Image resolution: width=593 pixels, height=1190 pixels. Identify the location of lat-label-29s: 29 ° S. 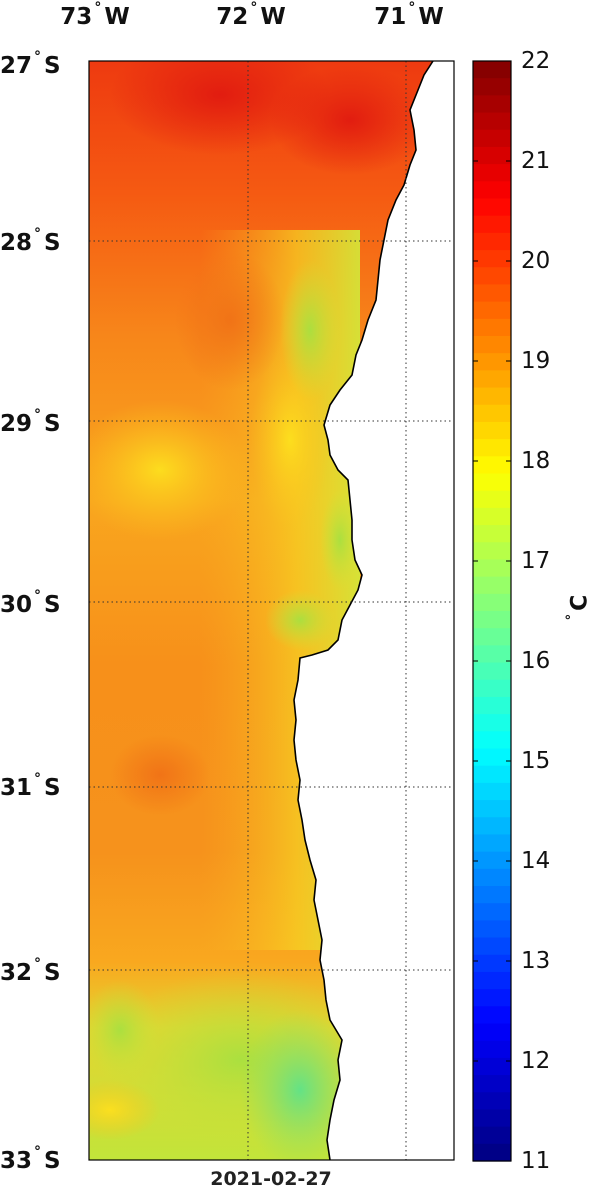
(30, 422).